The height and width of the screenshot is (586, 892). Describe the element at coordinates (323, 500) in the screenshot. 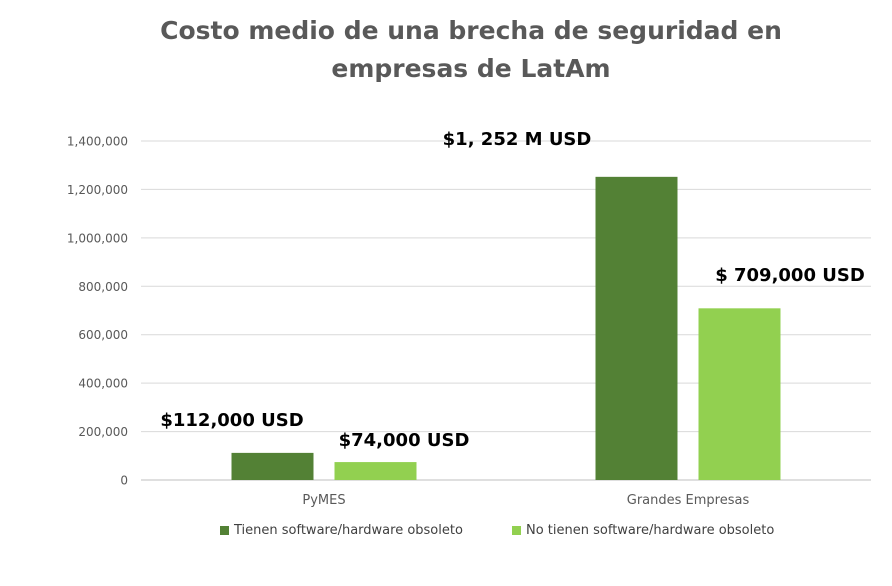

I see `x-tick-label: PyMES` at that location.